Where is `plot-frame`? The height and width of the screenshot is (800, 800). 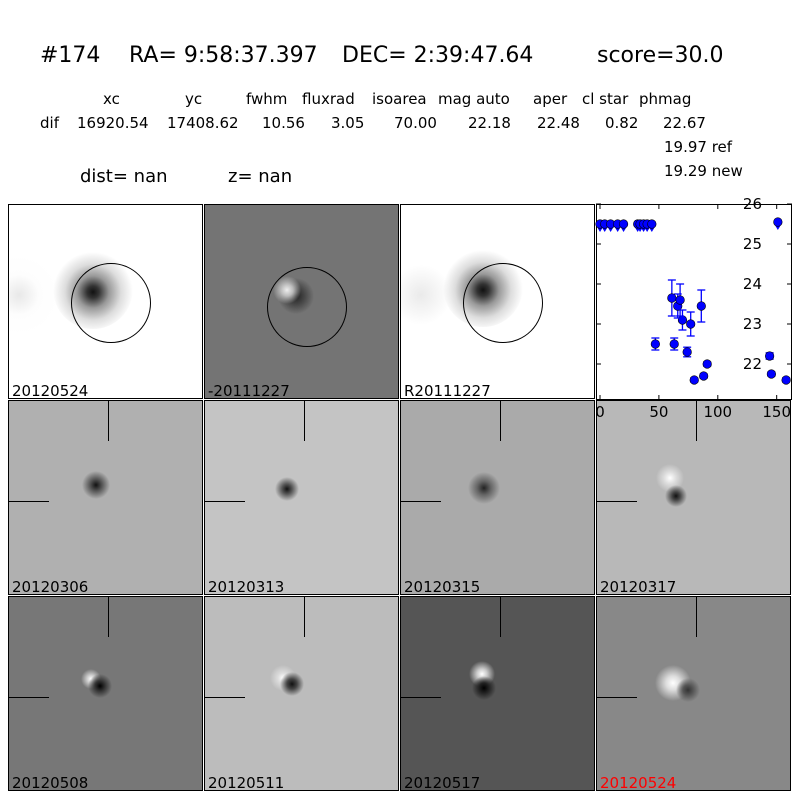 plot-frame is located at coordinates (694, 302).